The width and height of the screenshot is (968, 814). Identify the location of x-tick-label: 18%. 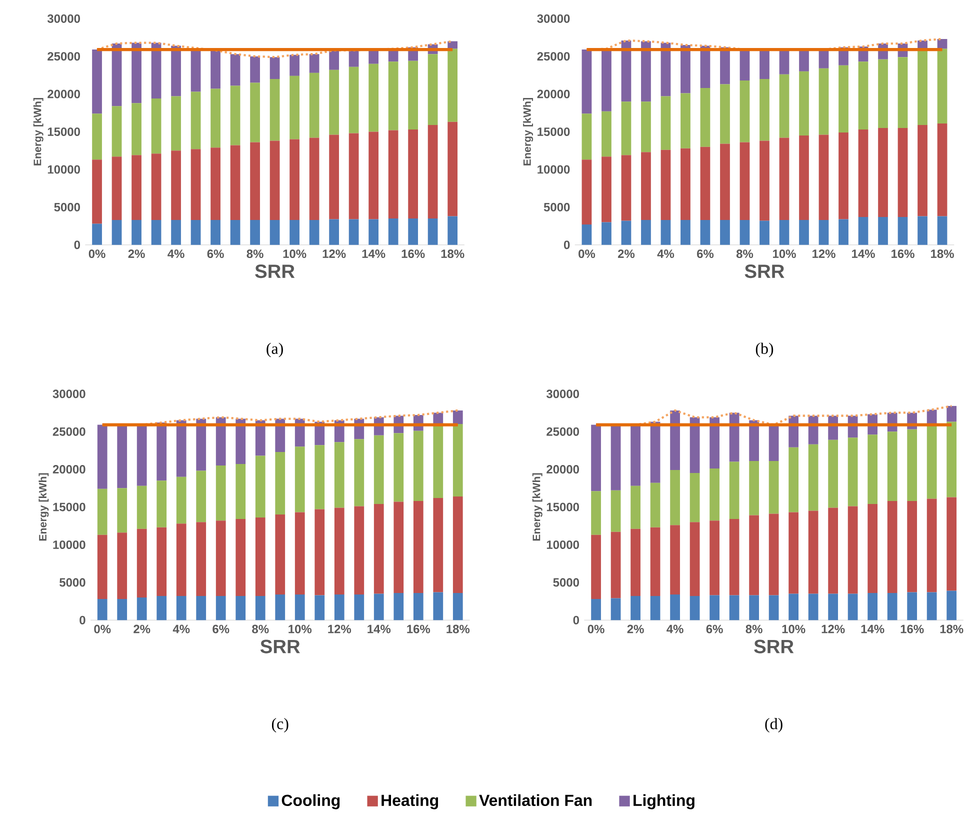
(942, 253).